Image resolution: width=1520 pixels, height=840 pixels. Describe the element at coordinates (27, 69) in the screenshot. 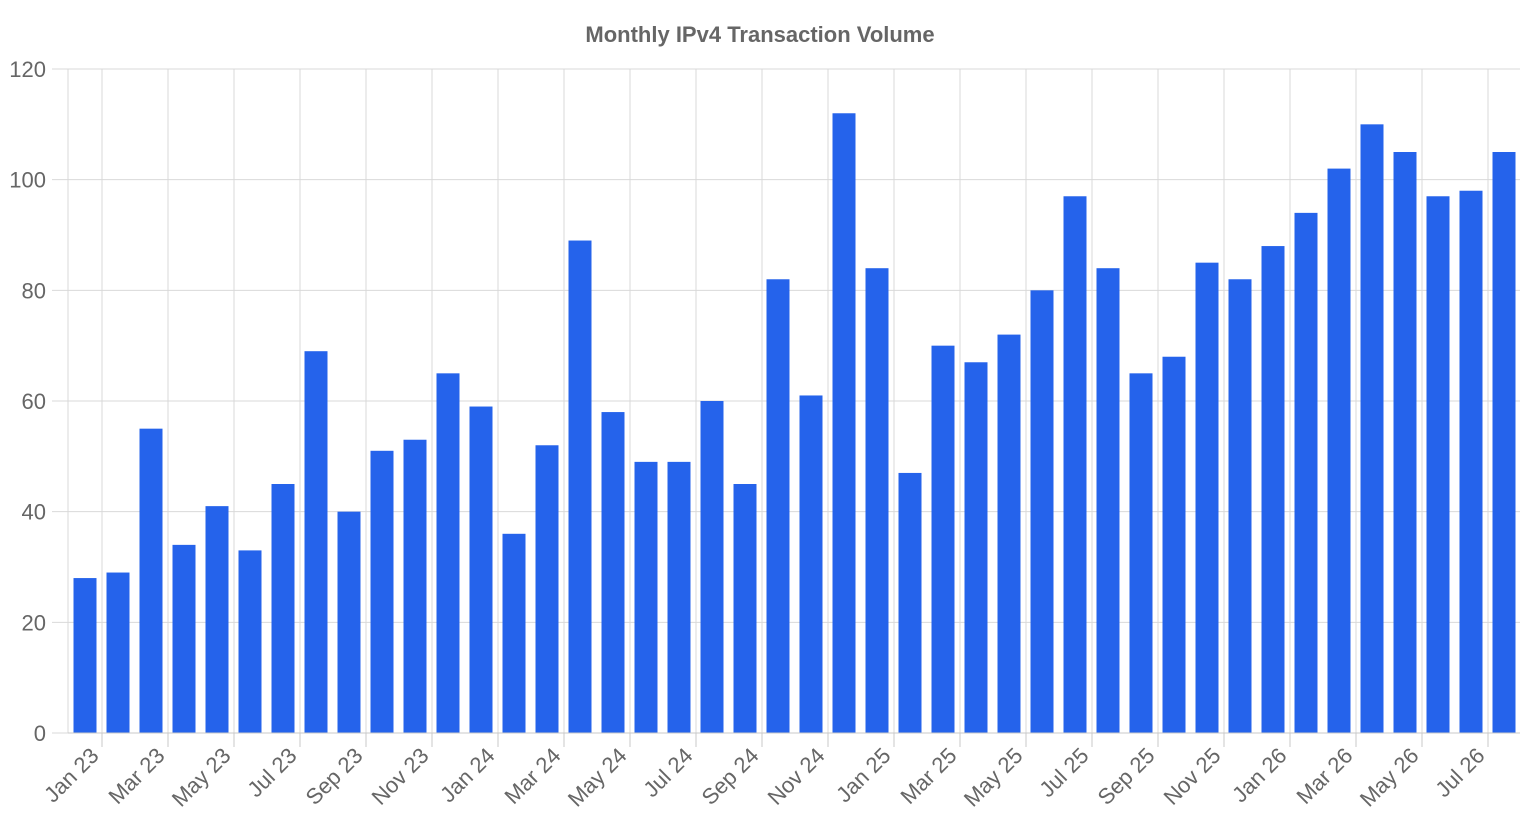

I see `y-tick-label: 120` at that location.